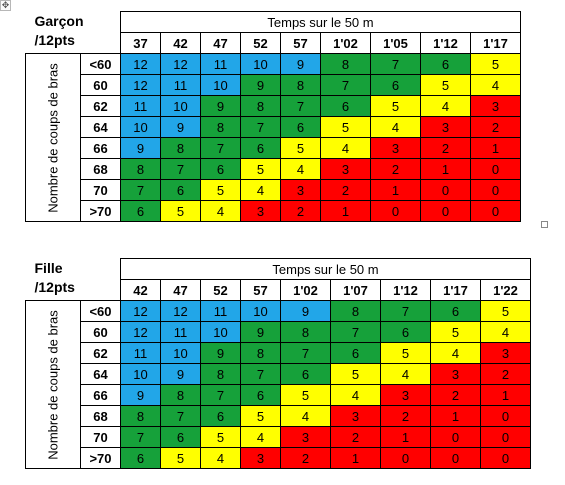  What do you see at coordinates (305, 290) in the screenshot?
I see `time-header-cell: 1'02` at bounding box center [305, 290].